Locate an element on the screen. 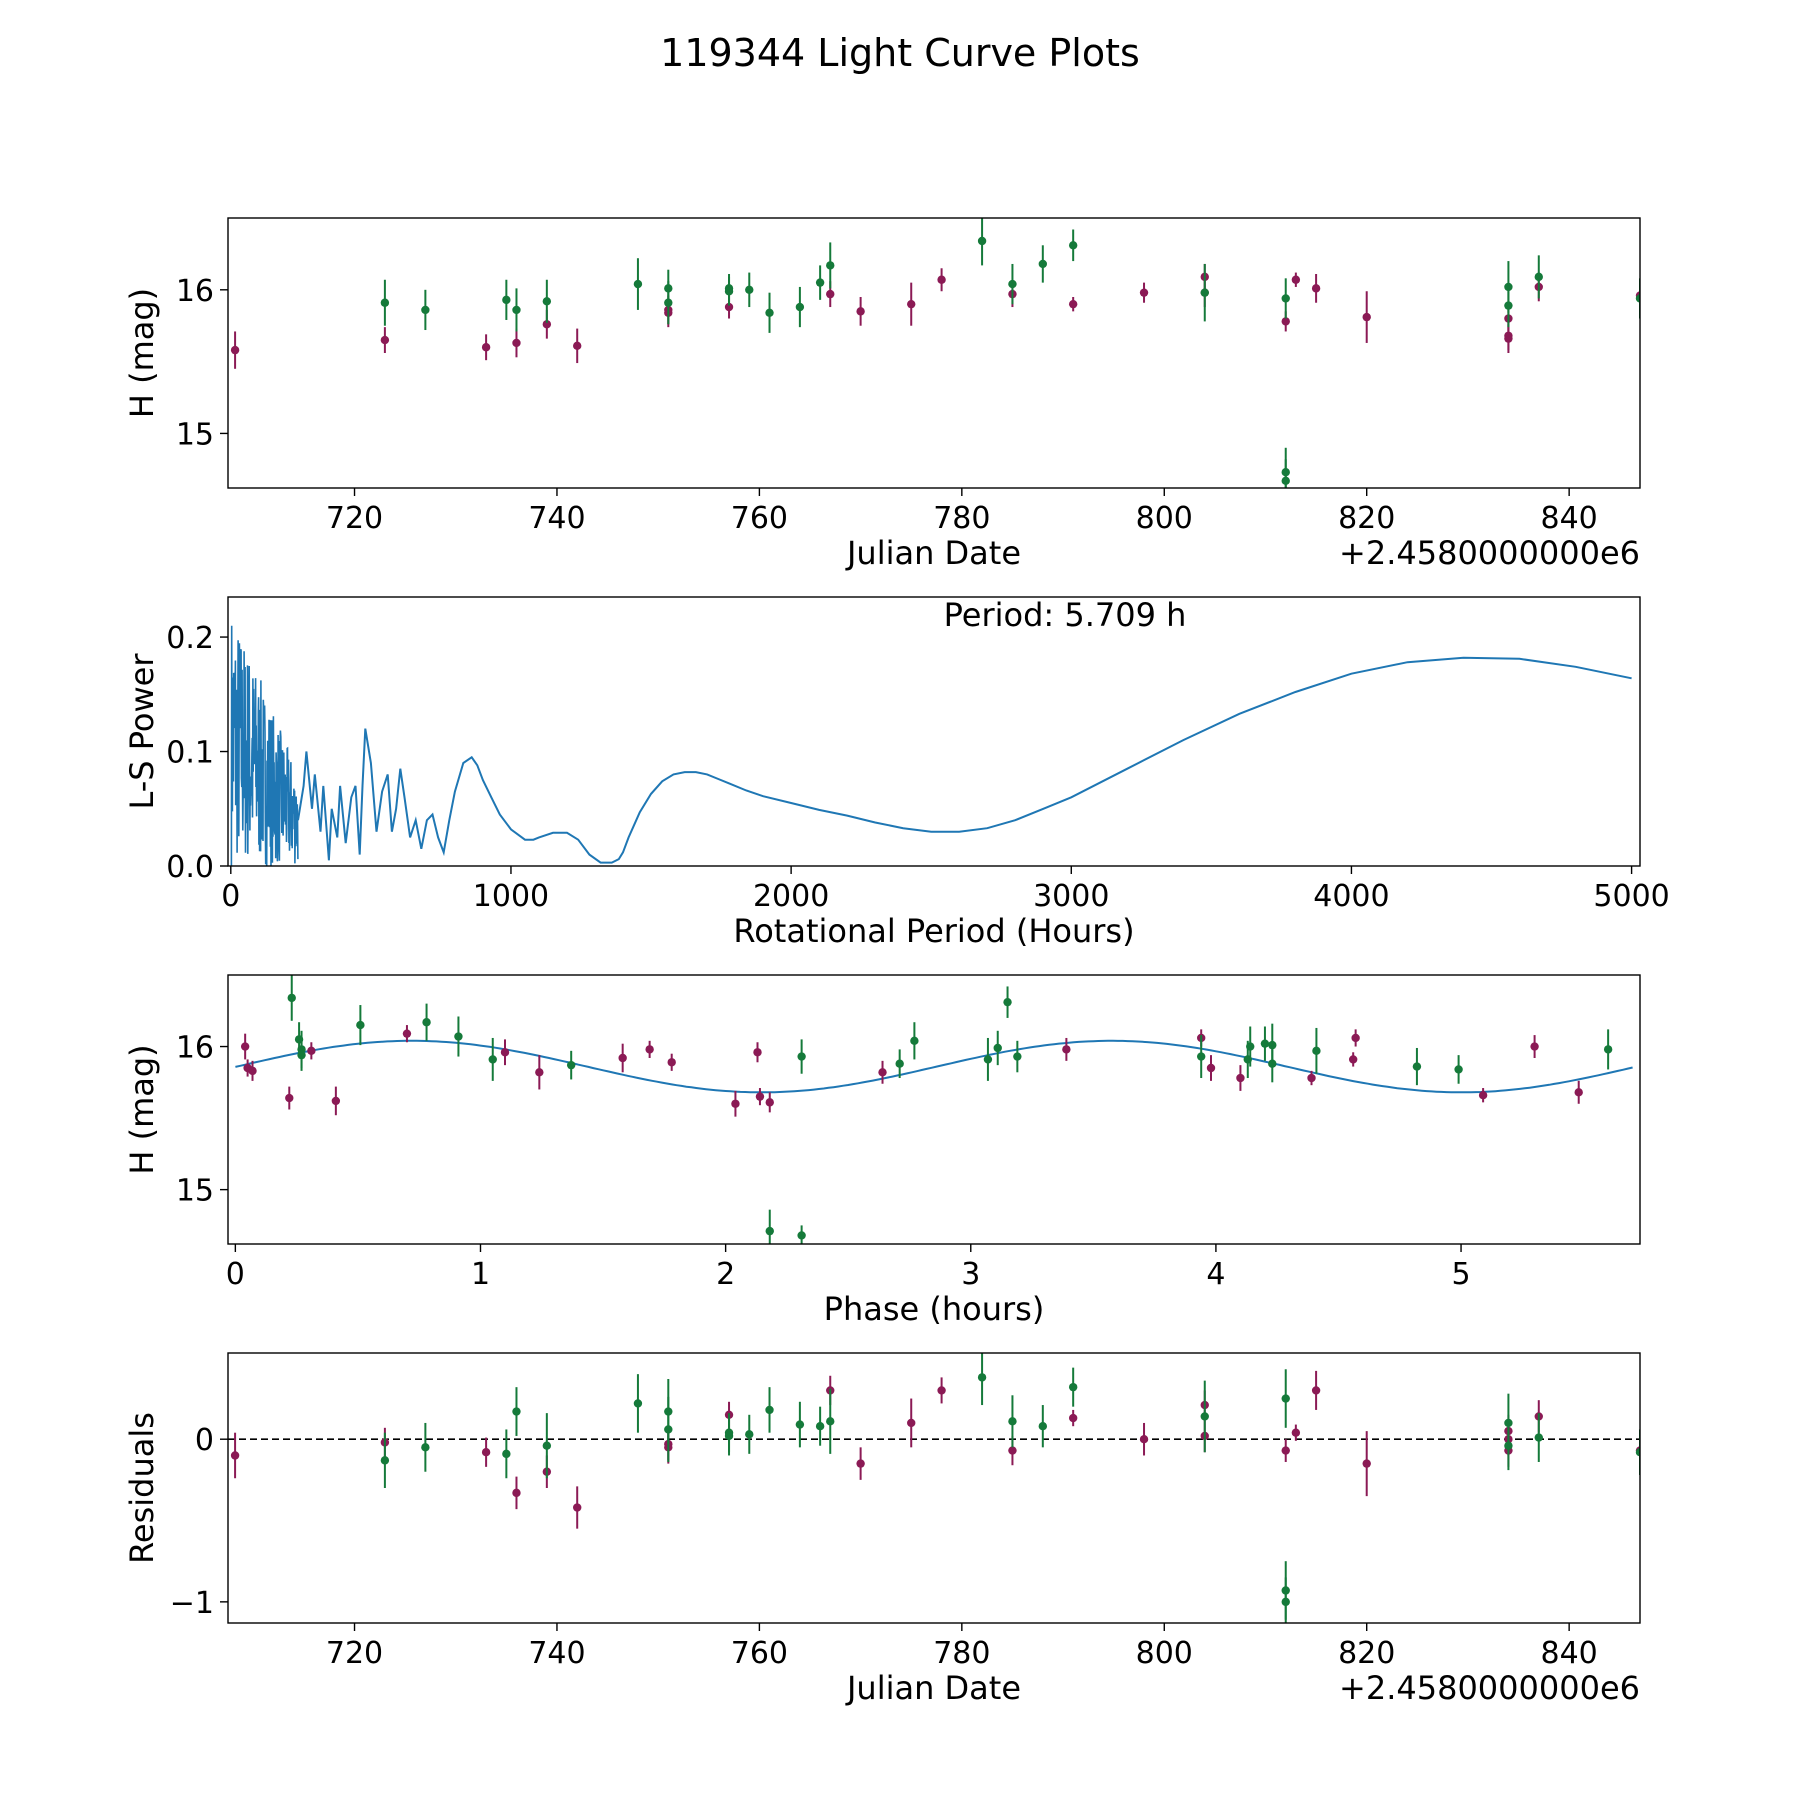 The height and width of the screenshot is (1800, 1800). lightcurve-offset-label: +2.4580000000e6 is located at coordinates (1489, 553).